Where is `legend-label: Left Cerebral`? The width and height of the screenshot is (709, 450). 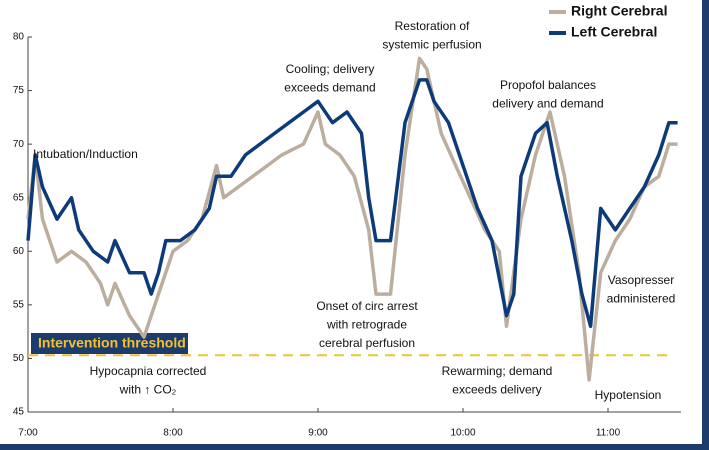
legend-label: Left Cerebral is located at coordinates (614, 32).